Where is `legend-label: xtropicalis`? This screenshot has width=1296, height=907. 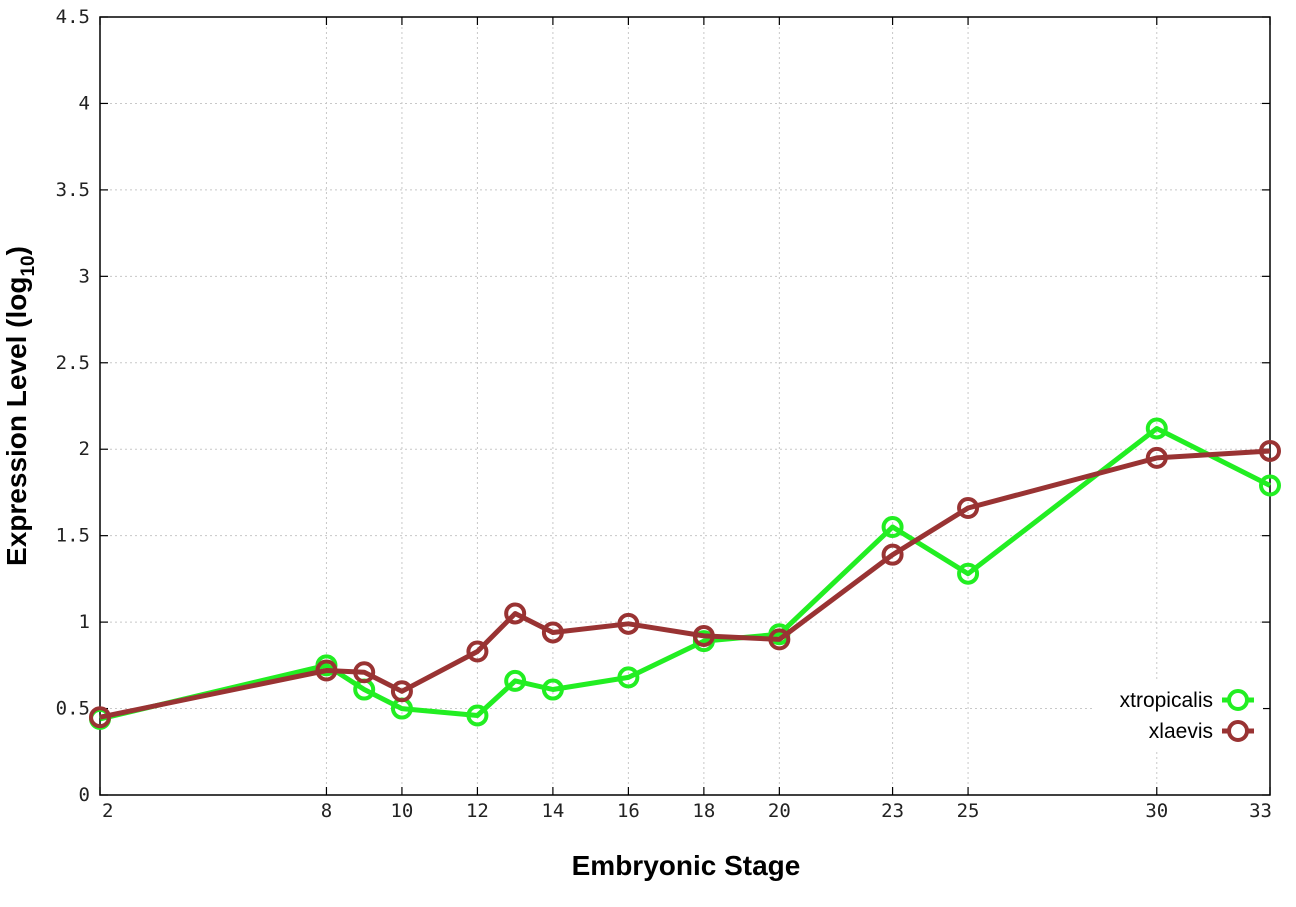 legend-label: xtropicalis is located at coordinates (1166, 700).